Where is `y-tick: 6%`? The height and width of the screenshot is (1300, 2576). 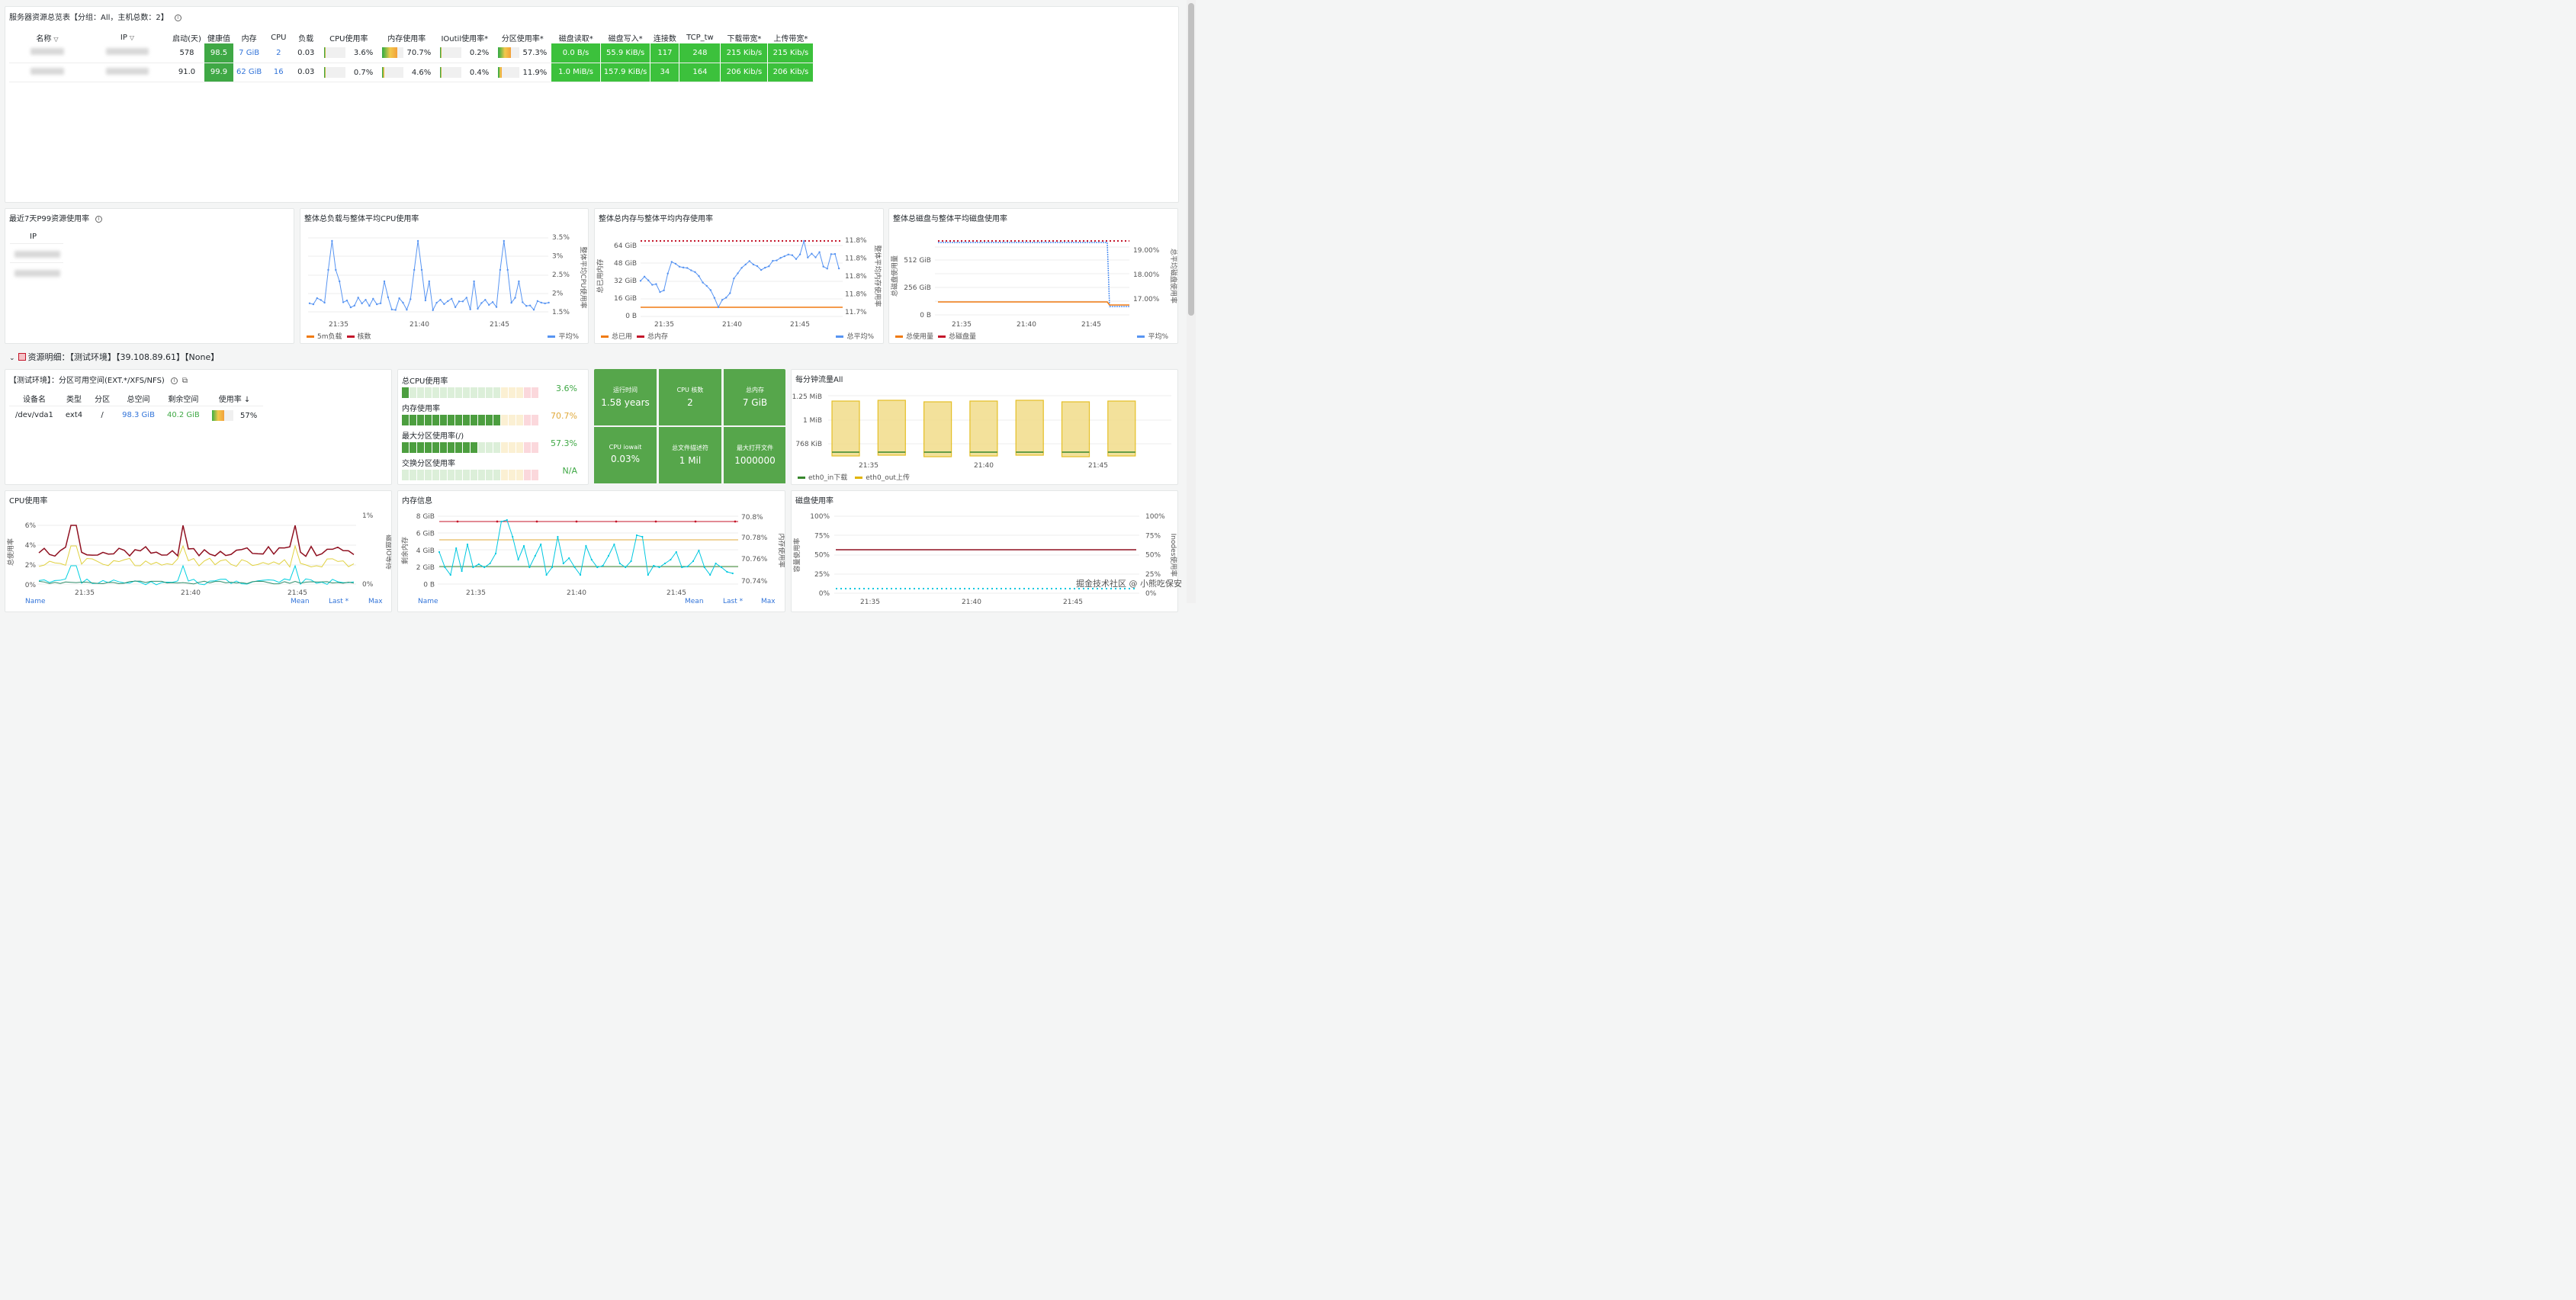
y-tick: 6% is located at coordinates (31, 526).